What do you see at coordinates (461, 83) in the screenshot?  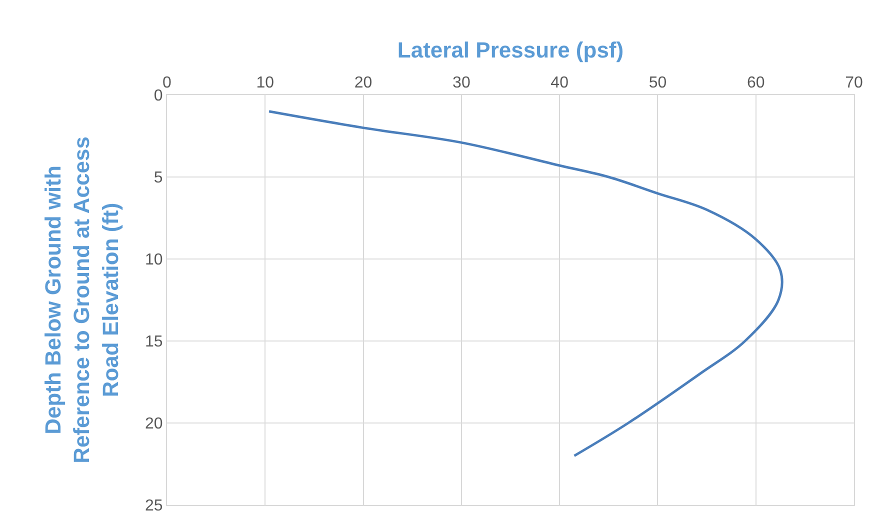 I see `x-tick-label: 30` at bounding box center [461, 83].